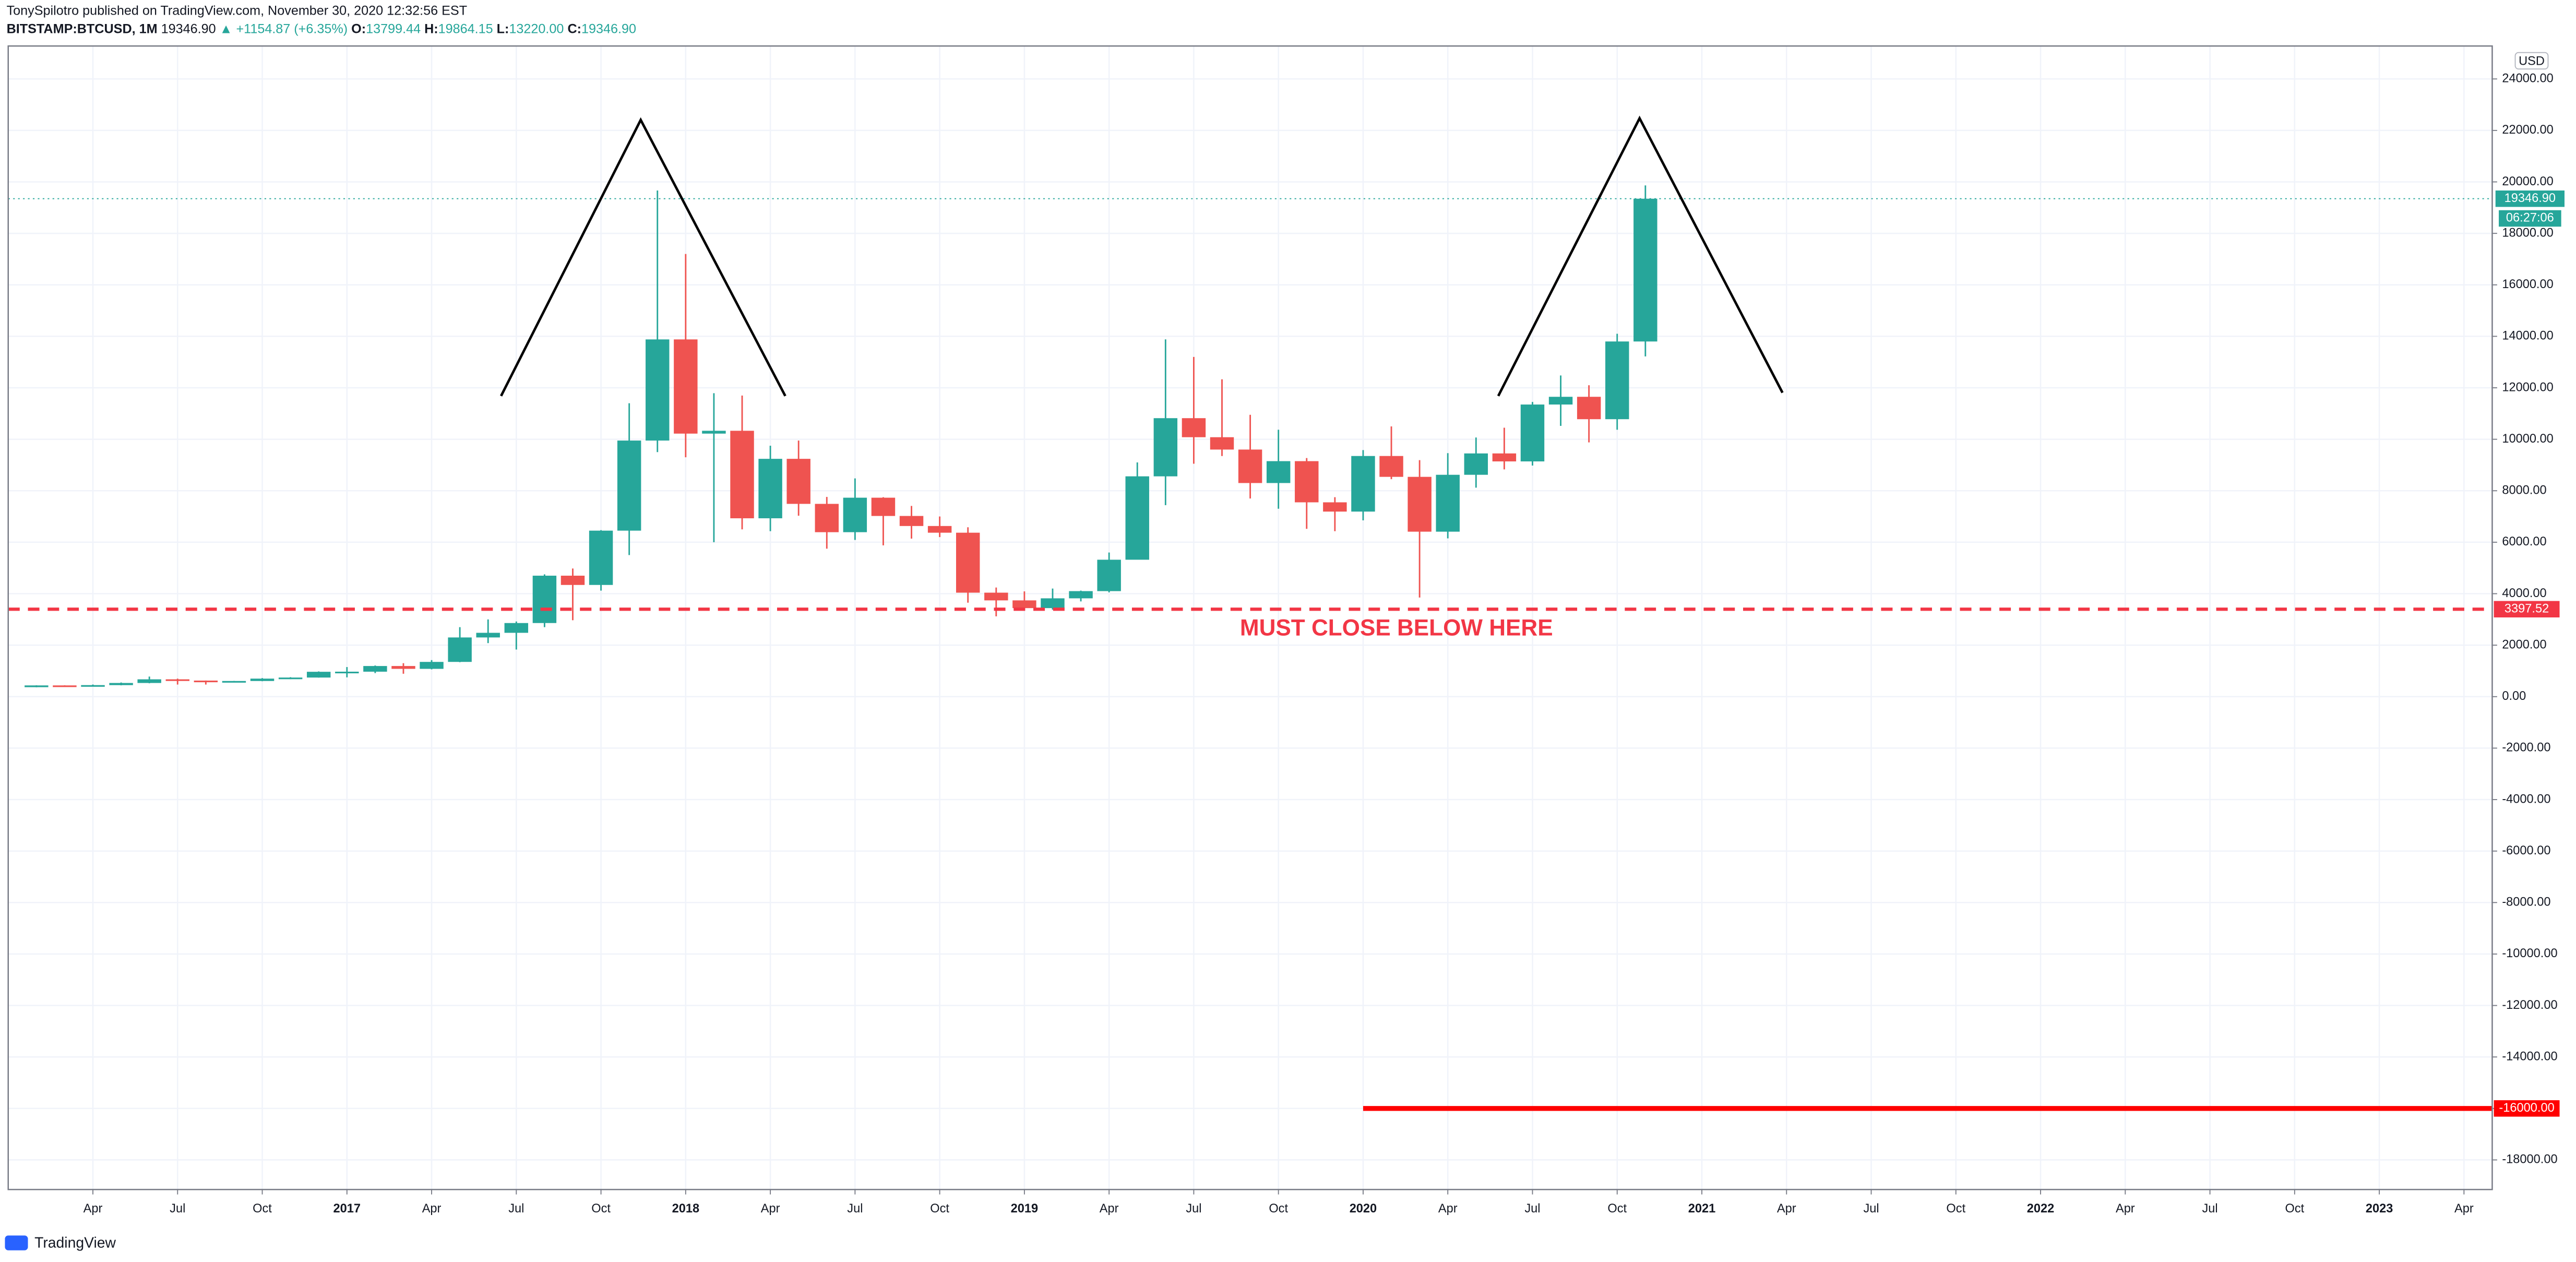  Describe the element at coordinates (2524, 645) in the screenshot. I see `y-tick-label: 2000.00` at that location.